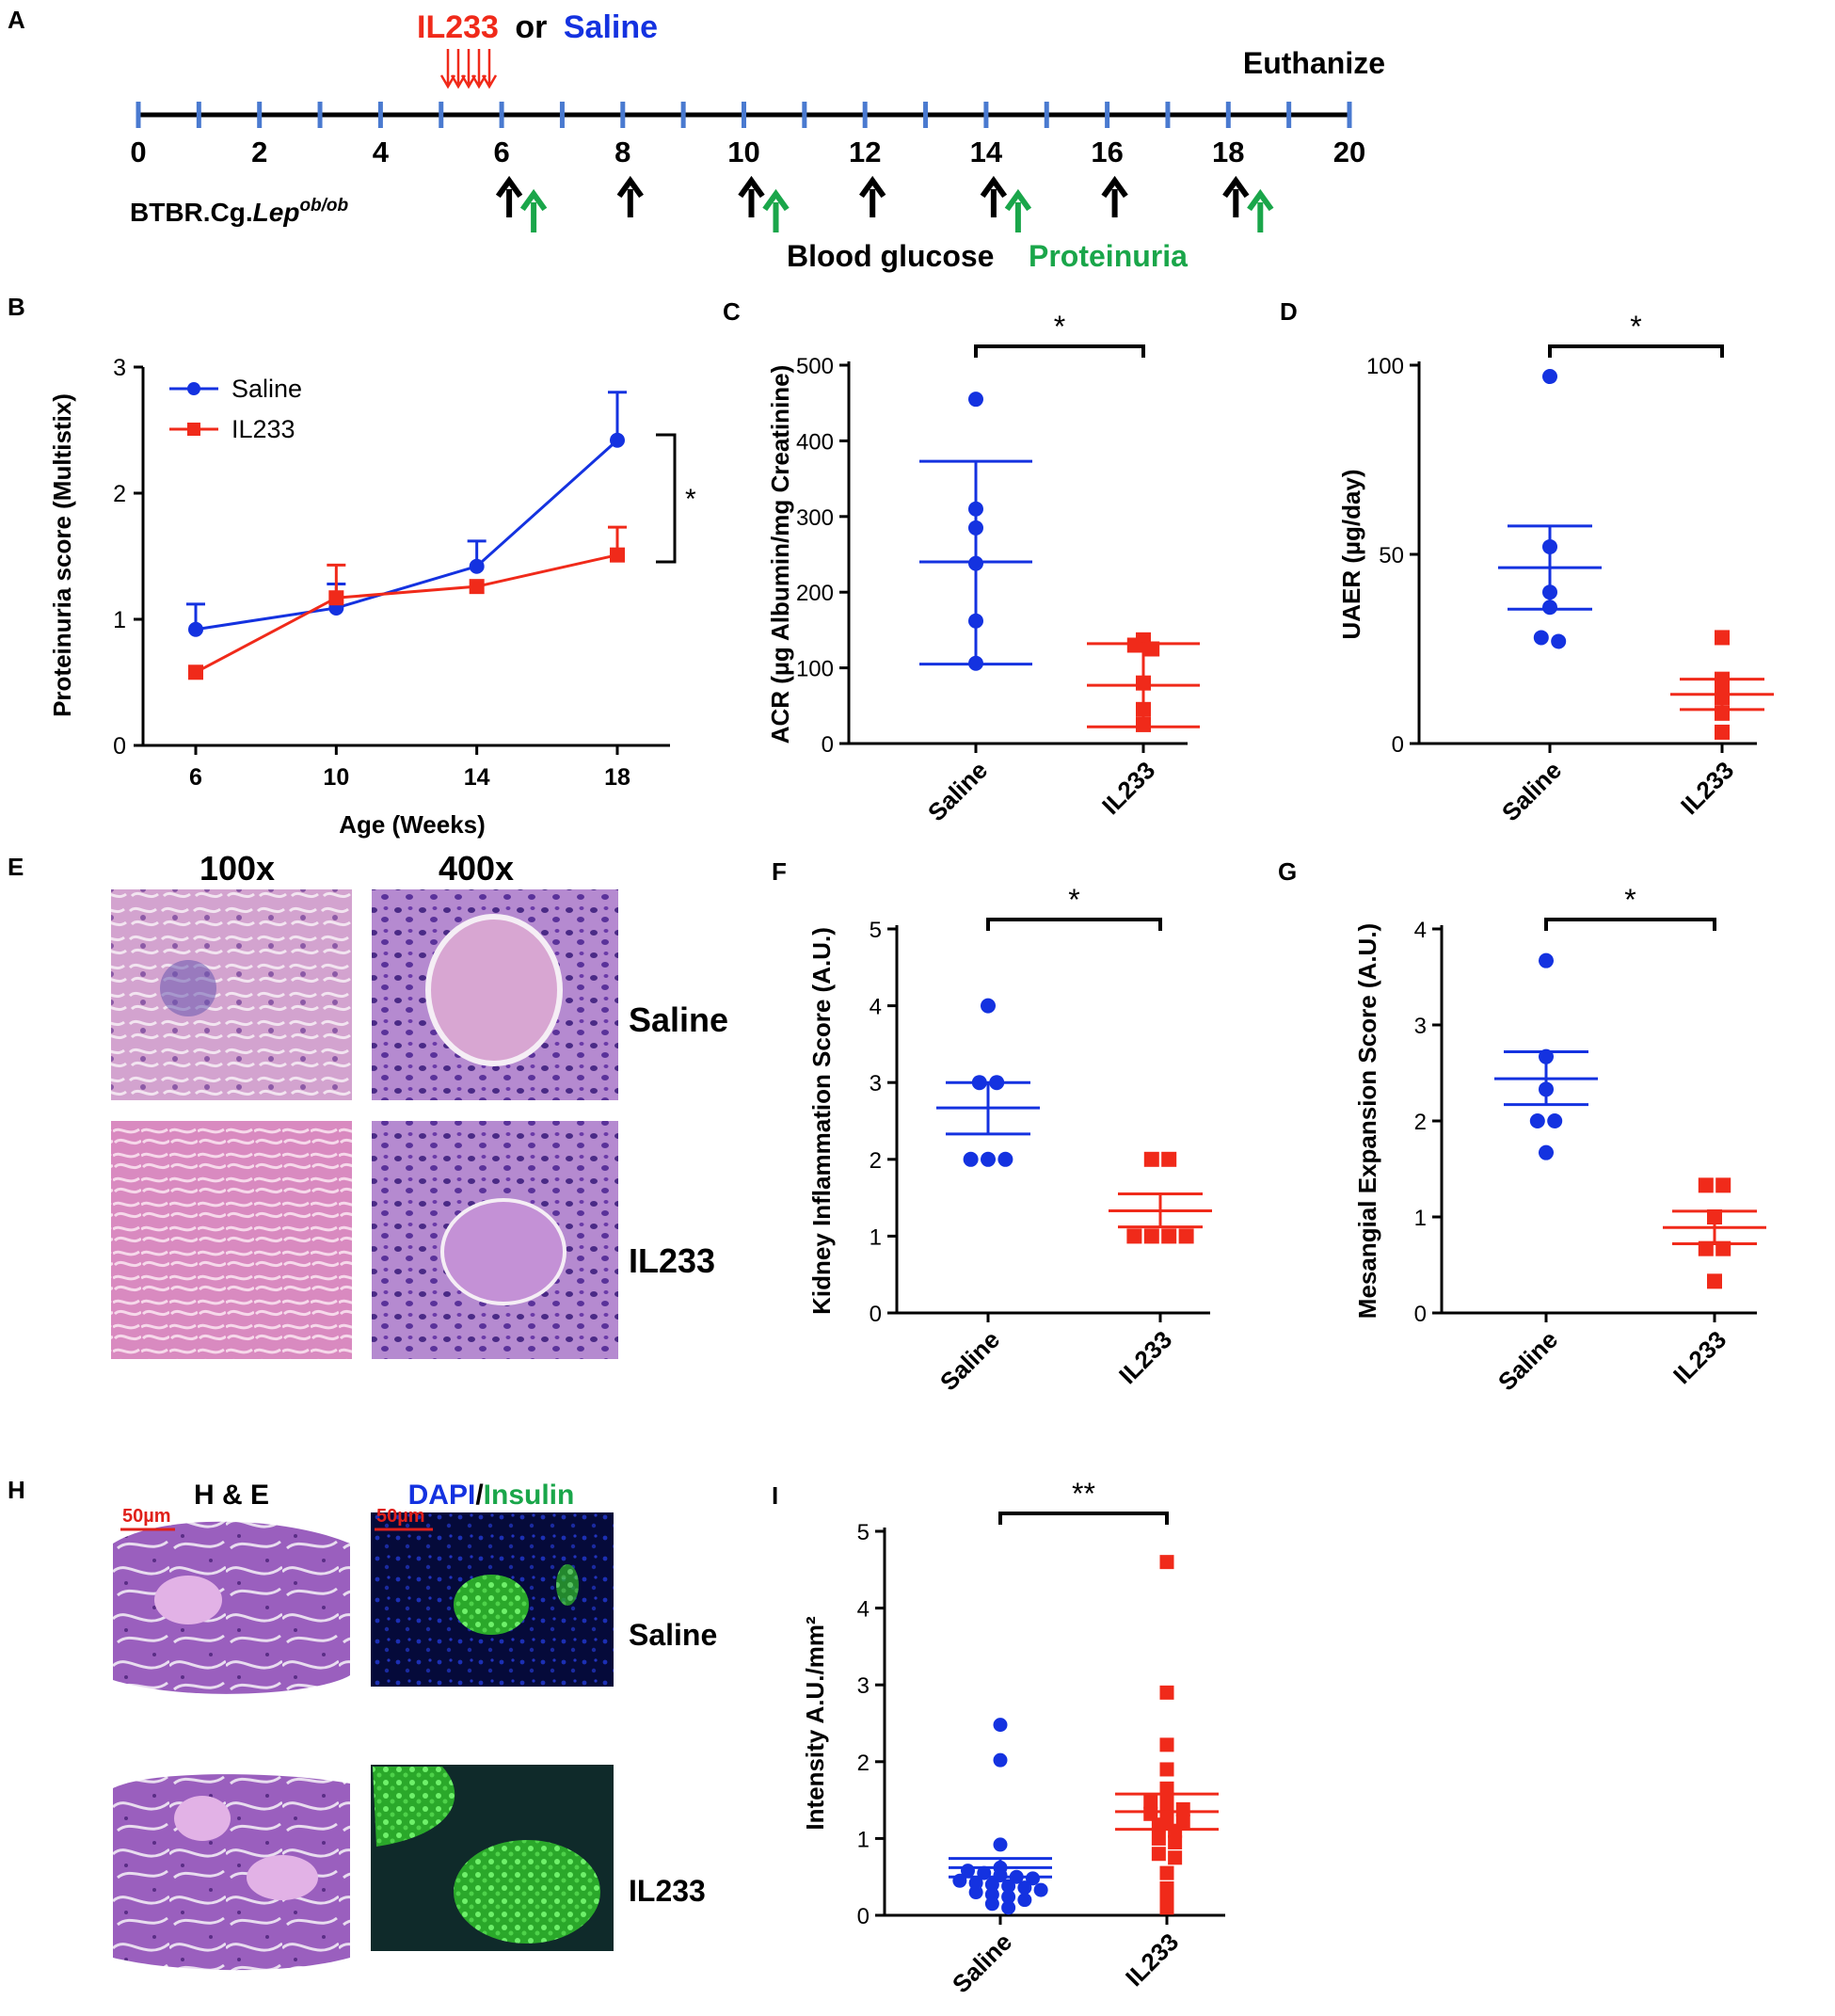 The width and height of the screenshot is (1835, 2016). What do you see at coordinates (231, 1607) in the screenshot?
I see `pancreas-saline-he-image` at bounding box center [231, 1607].